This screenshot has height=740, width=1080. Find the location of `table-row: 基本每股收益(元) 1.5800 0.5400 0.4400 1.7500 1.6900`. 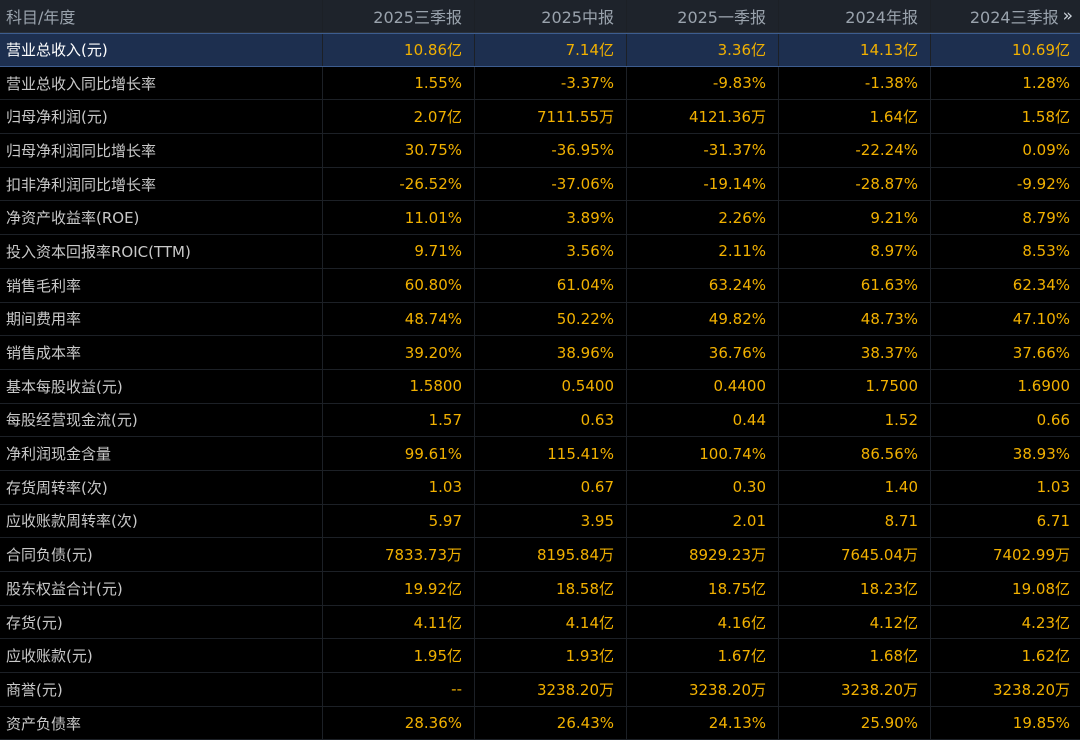

table-row: 基本每股收益(元) 1.5800 0.5400 0.4400 1.7500 1.6900 is located at coordinates (540, 386).